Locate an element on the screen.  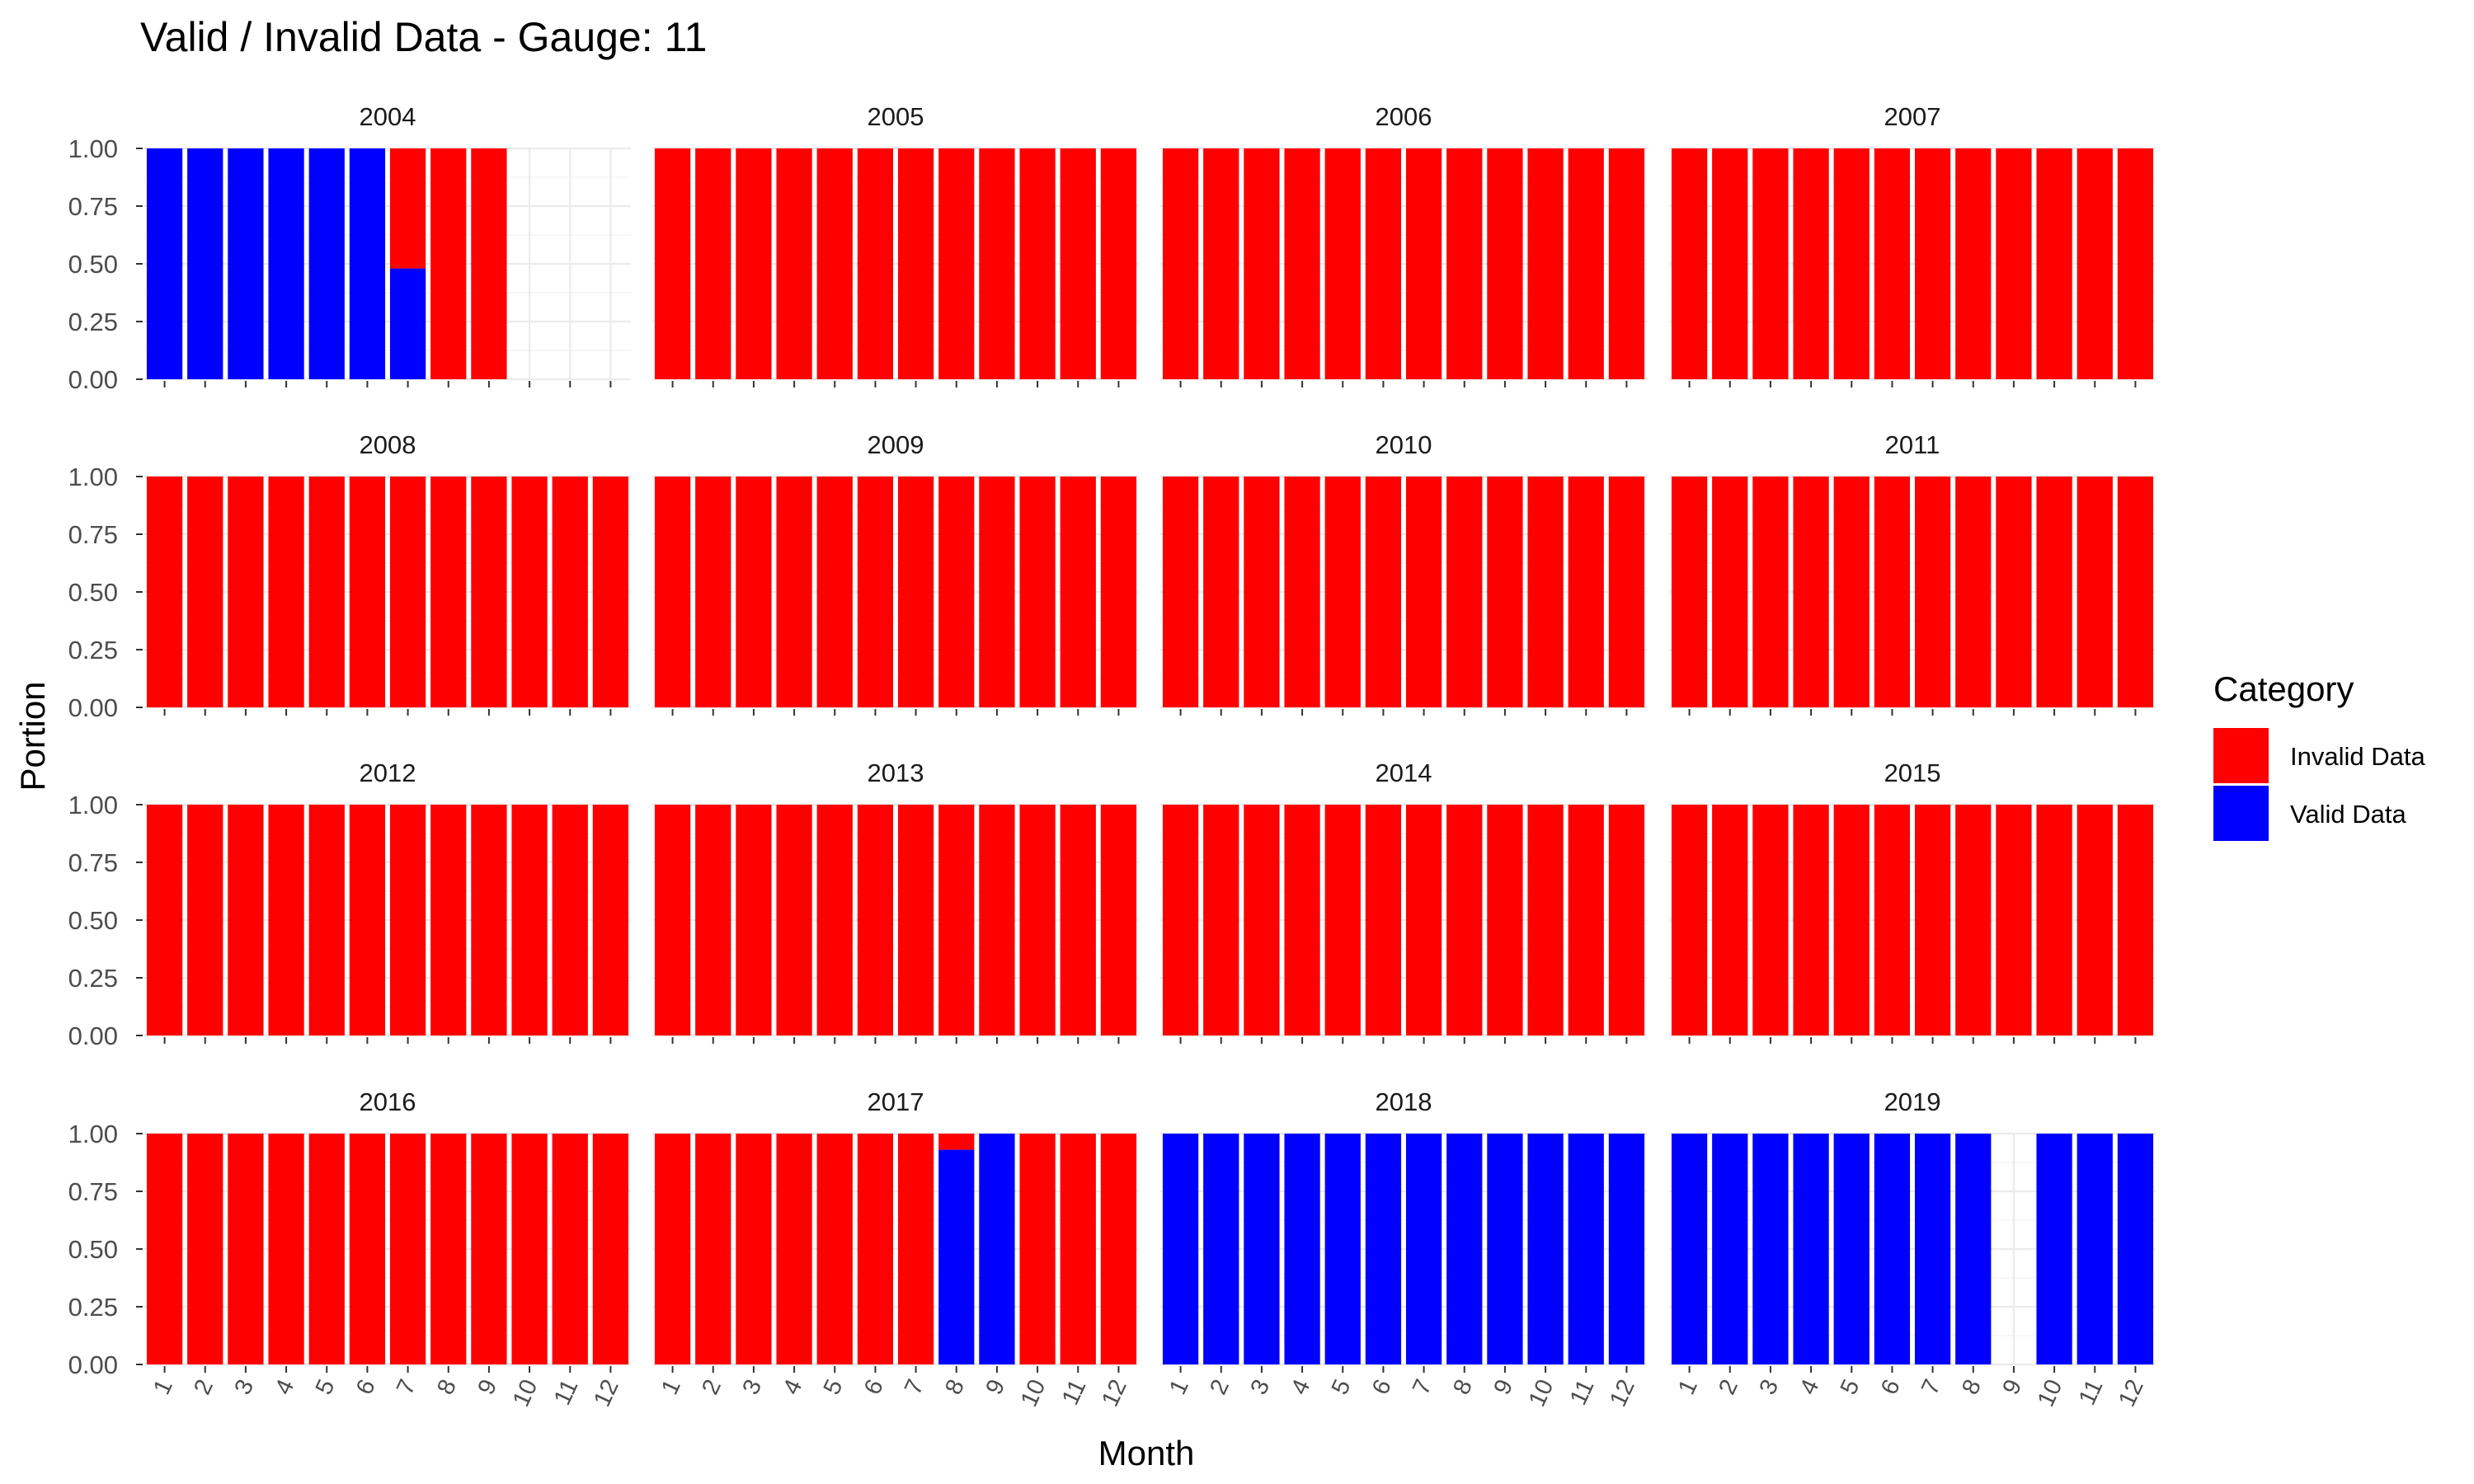
facet-panel-2007: 2007 is located at coordinates (1912, 244).